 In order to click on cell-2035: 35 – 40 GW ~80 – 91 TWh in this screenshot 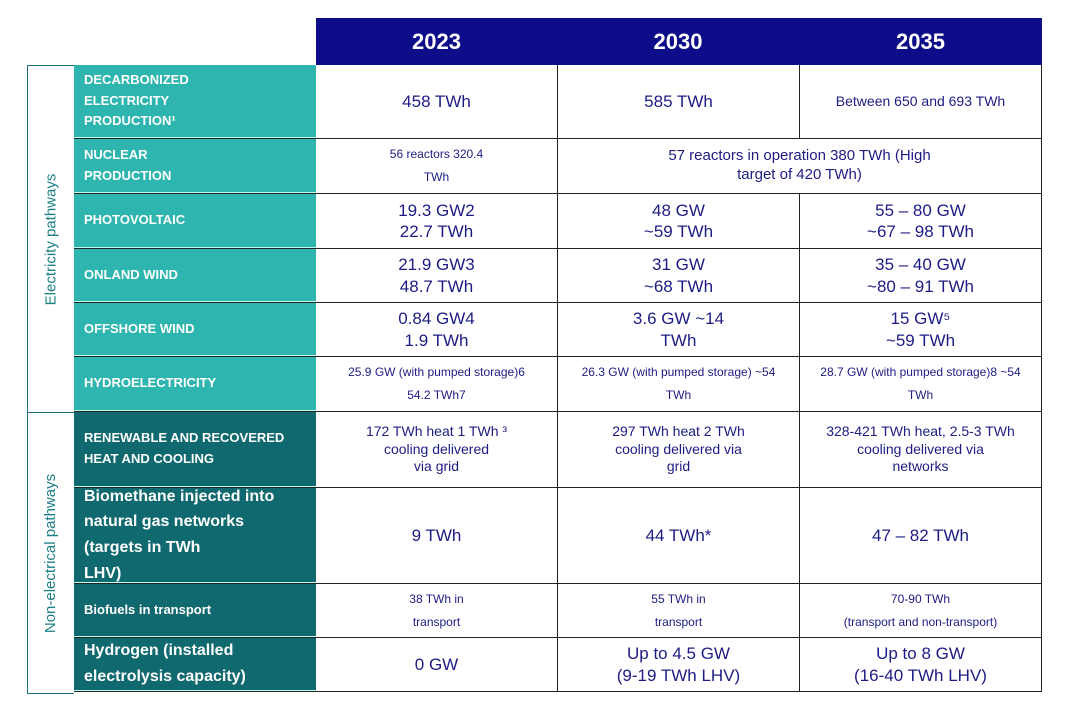, I will do `click(921, 275)`.